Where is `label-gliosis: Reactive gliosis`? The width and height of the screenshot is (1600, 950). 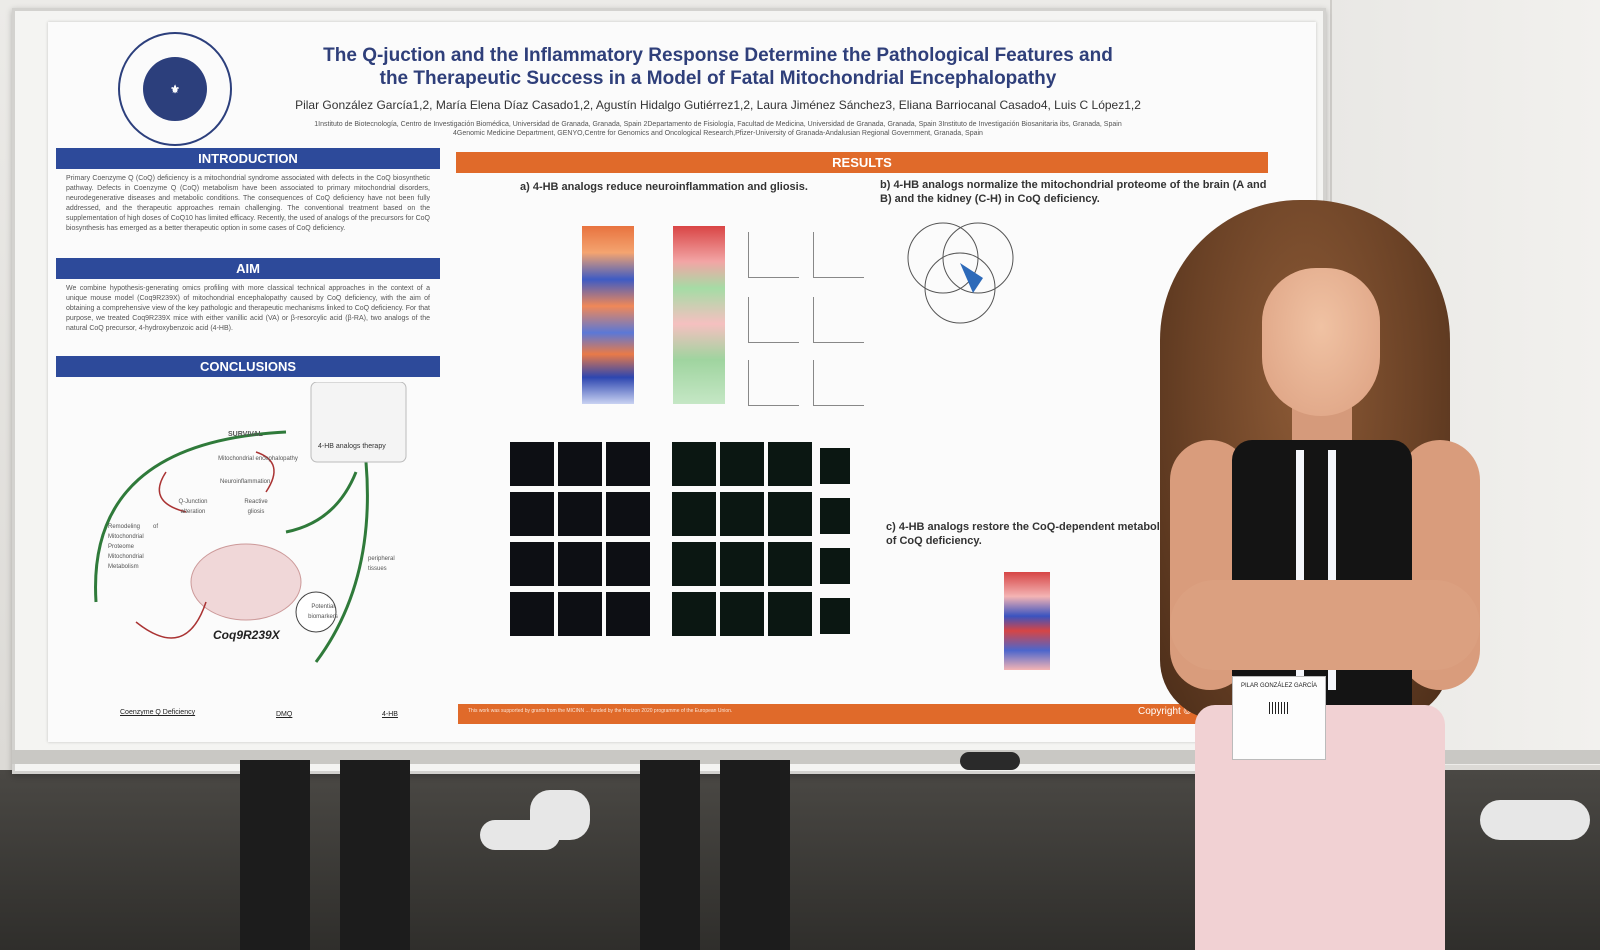 label-gliosis: Reactive gliosis is located at coordinates (256, 507).